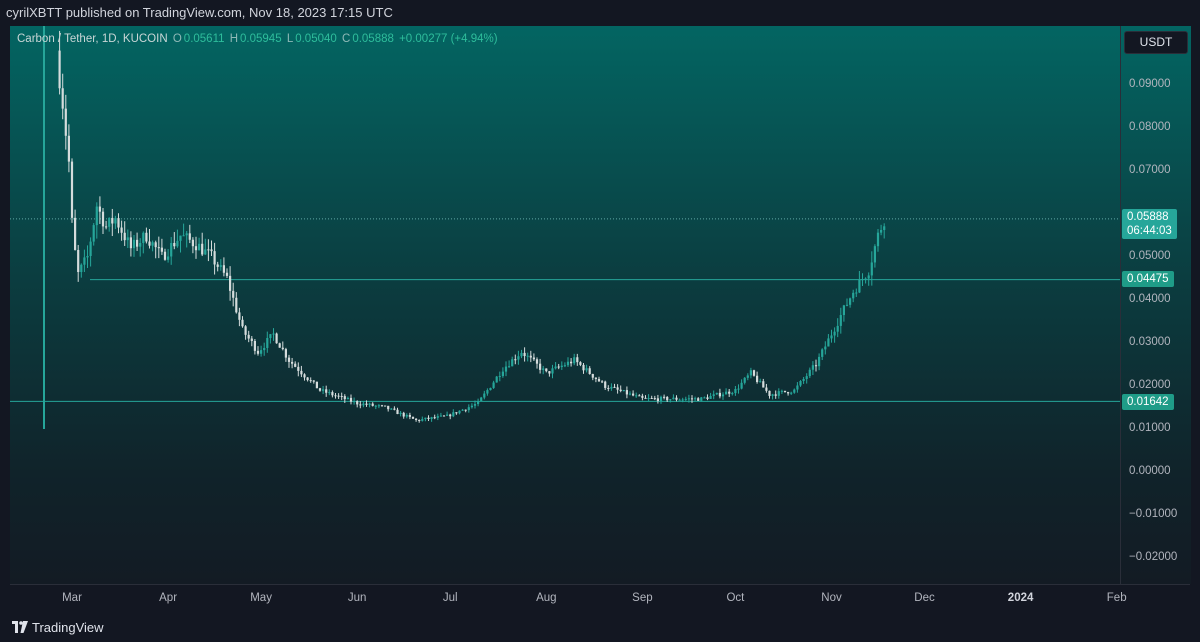 The height and width of the screenshot is (642, 1200). What do you see at coordinates (92, 39) in the screenshot?
I see `symbol-title: Carbon / Tether, 1D, KUCOIN` at bounding box center [92, 39].